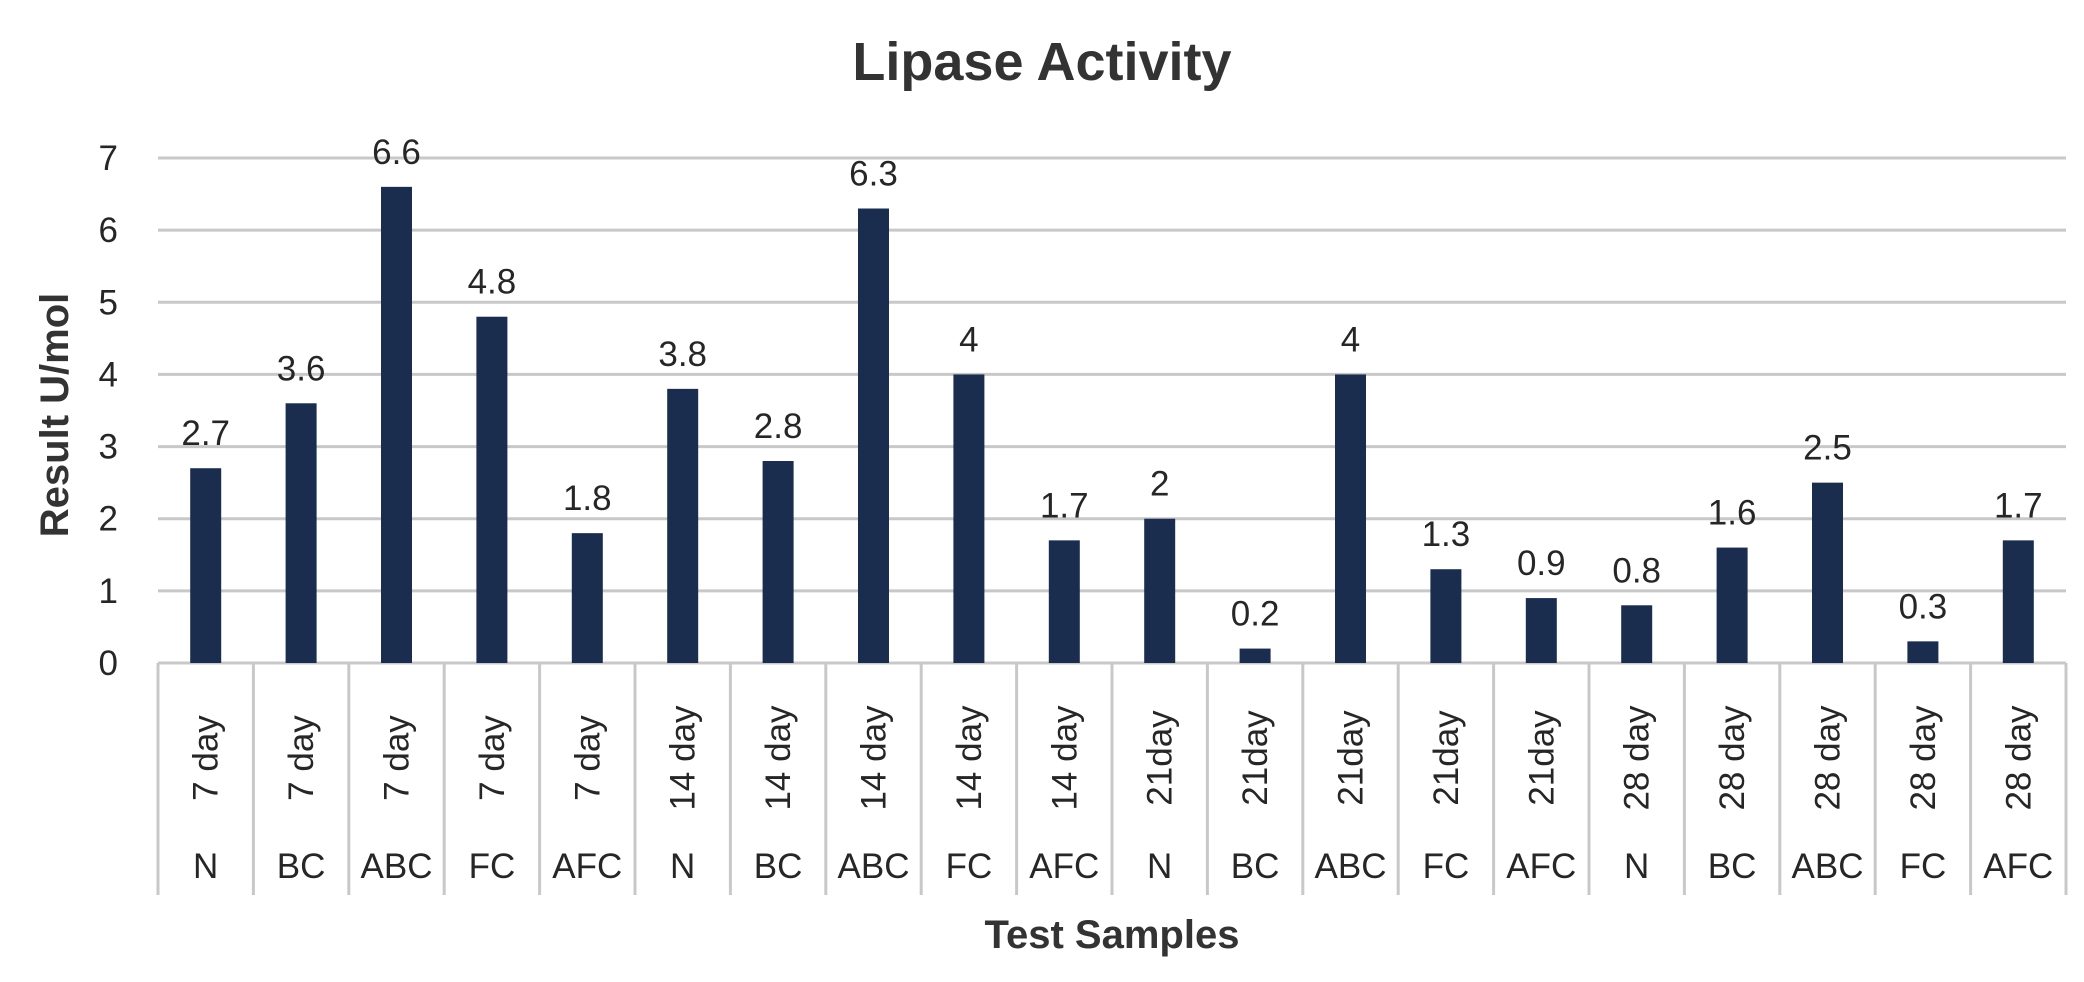 This screenshot has width=2084, height=982. Describe the element at coordinates (1636, 570) in the screenshot. I see `data-label: 0.8` at that location.